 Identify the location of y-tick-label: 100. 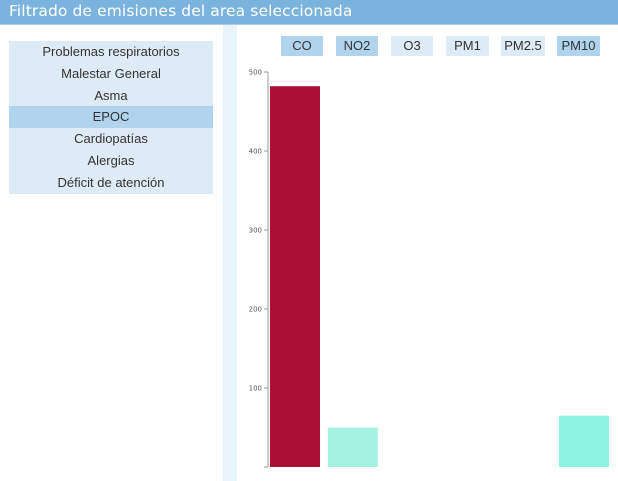
(255, 389).